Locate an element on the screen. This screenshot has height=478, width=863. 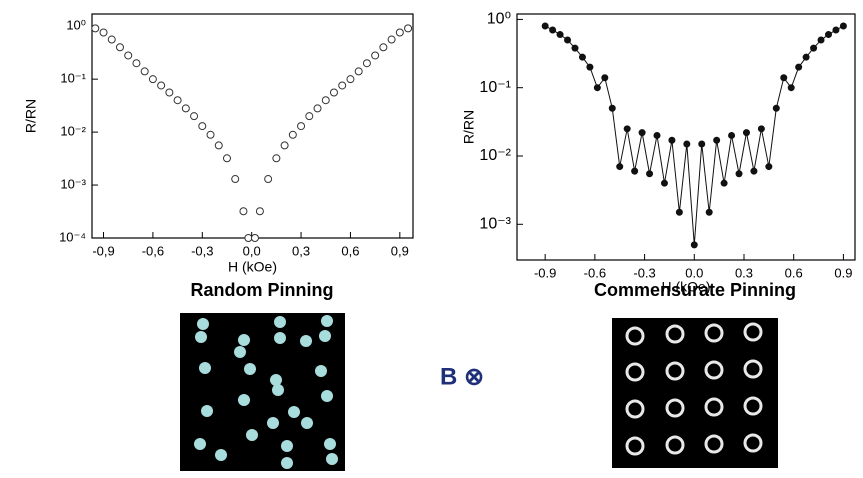
x-tick-label: 0,3 is located at coordinates (301, 250).